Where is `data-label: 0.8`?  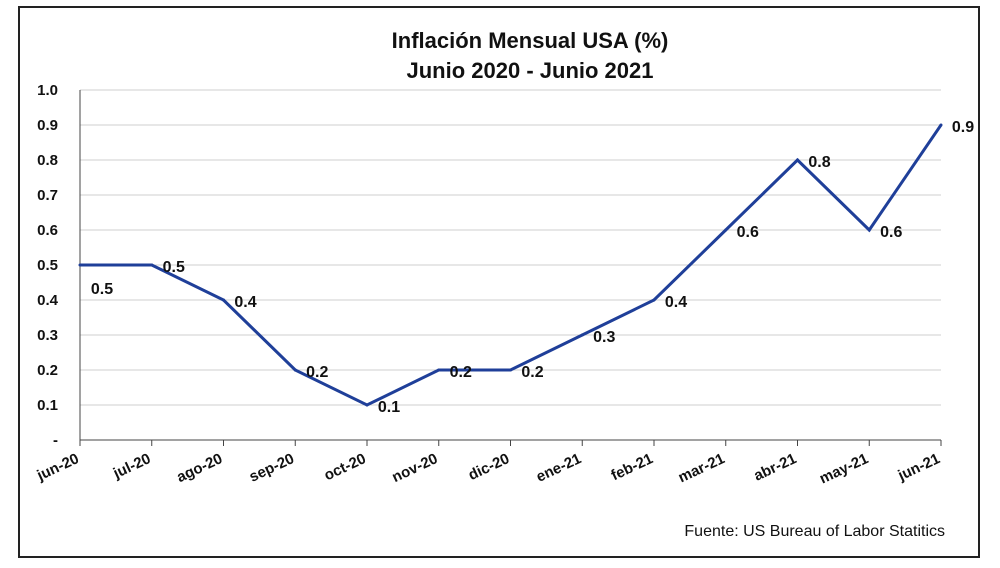 data-label: 0.8 is located at coordinates (819, 162).